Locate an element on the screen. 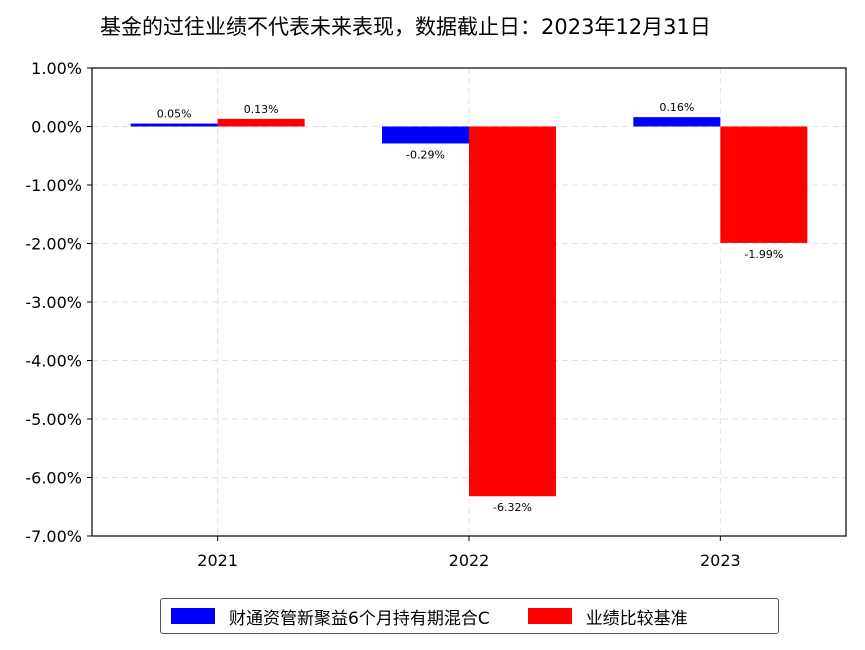 This screenshot has height=650, width=865. legend-item-fund: 财通资管新聚益6个月持有期混合C is located at coordinates (330, 616).